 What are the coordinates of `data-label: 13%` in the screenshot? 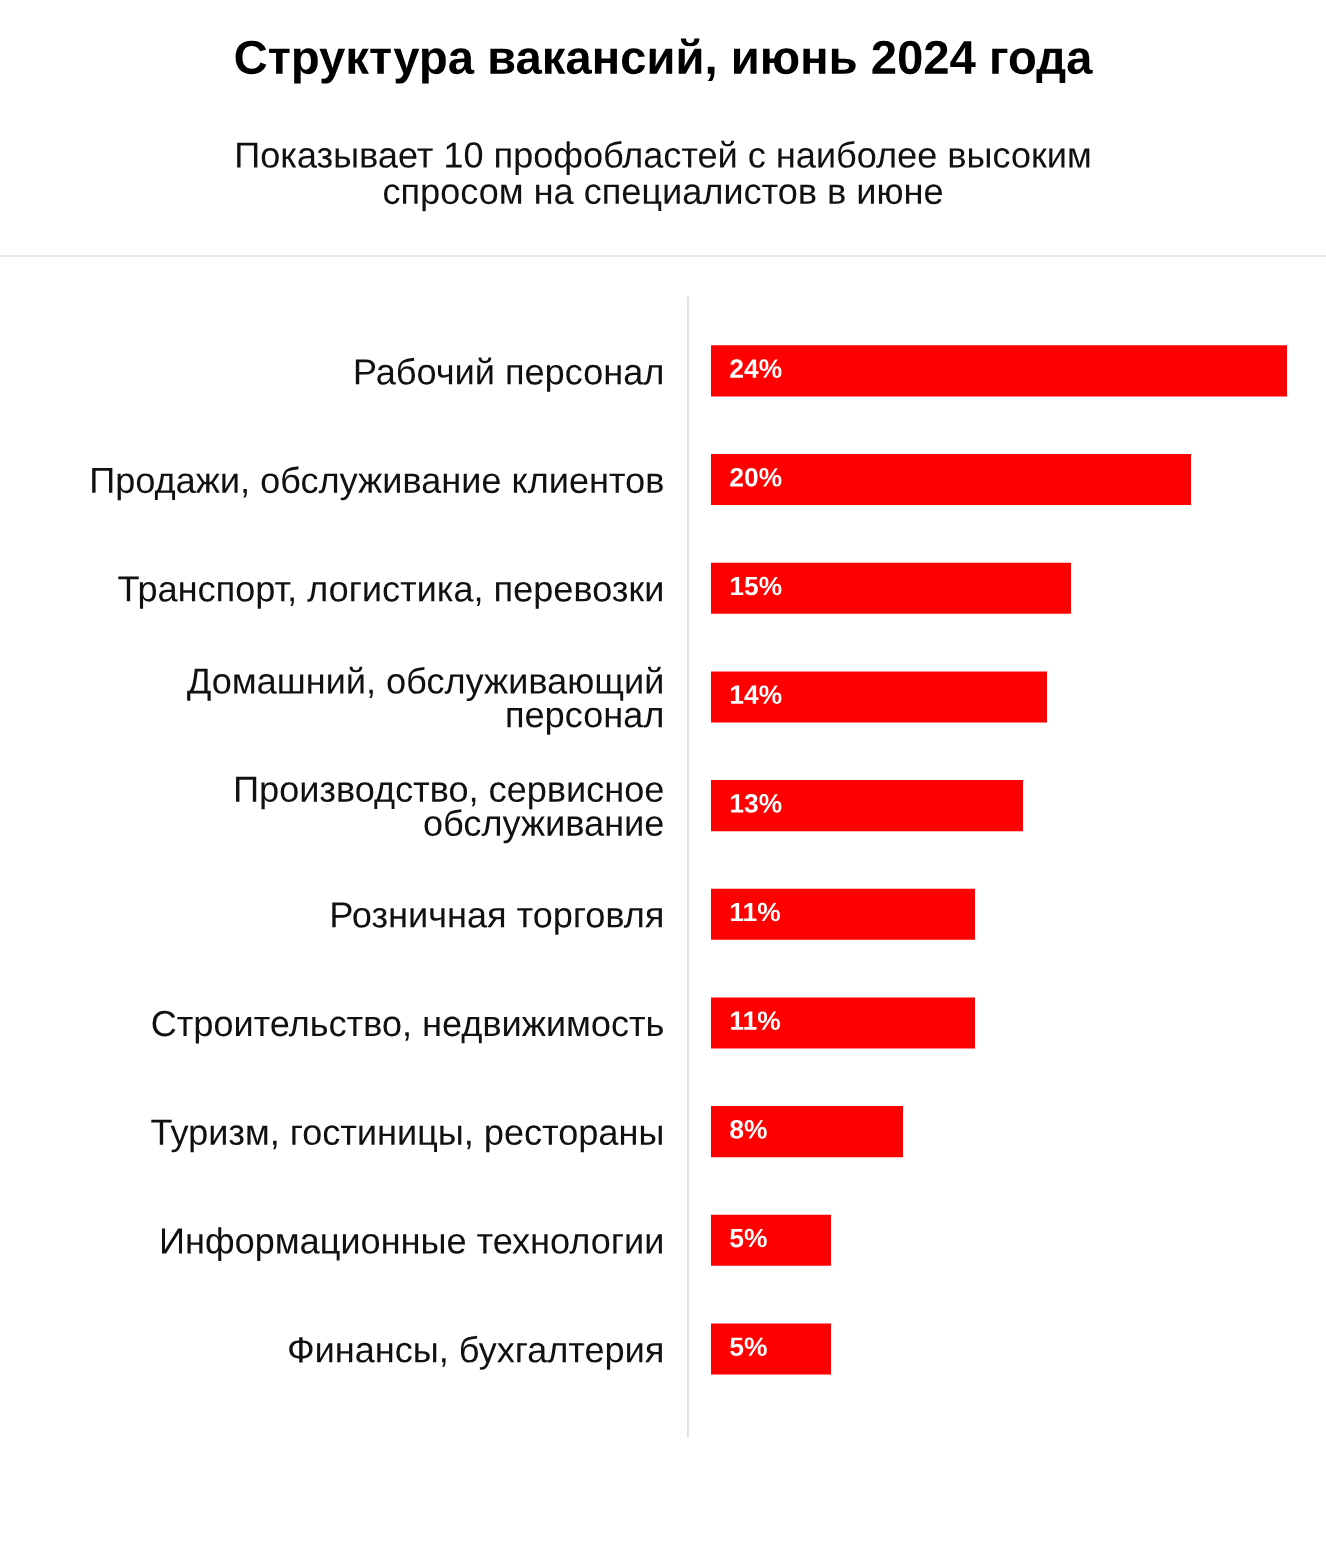 It's located at (756, 803).